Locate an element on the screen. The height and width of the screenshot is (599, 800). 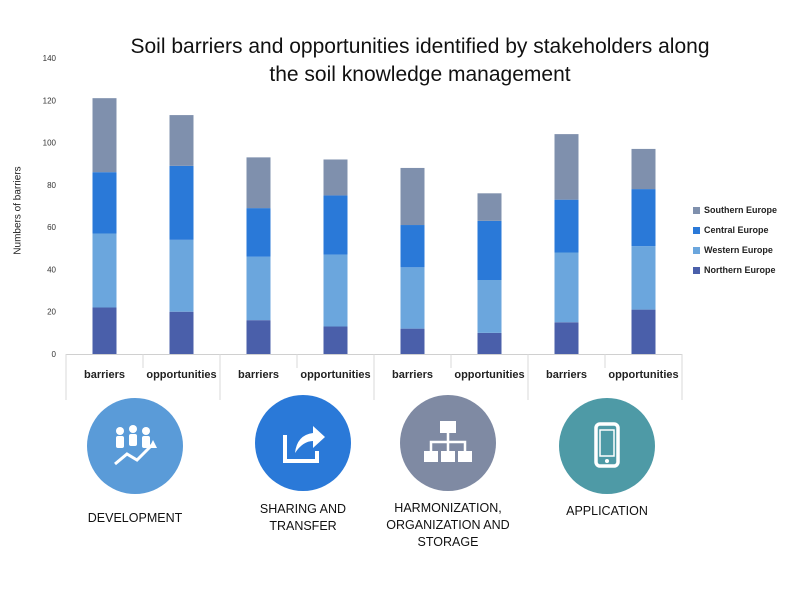
hierarchy-icon is located at coordinates (448, 441).